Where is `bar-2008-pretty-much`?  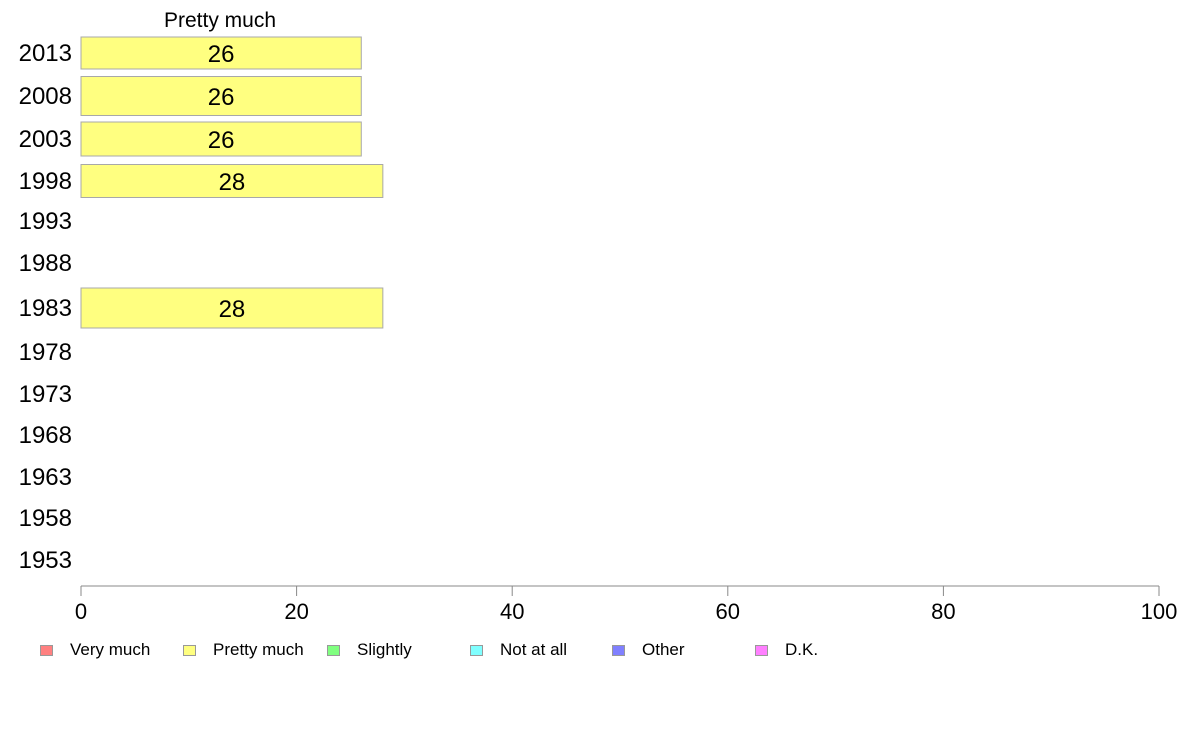 bar-2008-pretty-much is located at coordinates (221, 96).